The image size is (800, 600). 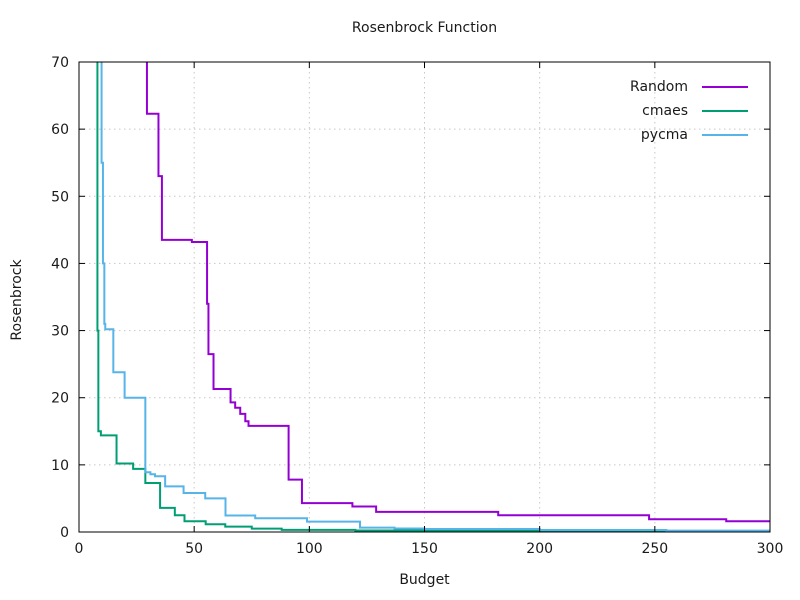 I want to click on x-tick-label: 0, so click(x=79, y=549).